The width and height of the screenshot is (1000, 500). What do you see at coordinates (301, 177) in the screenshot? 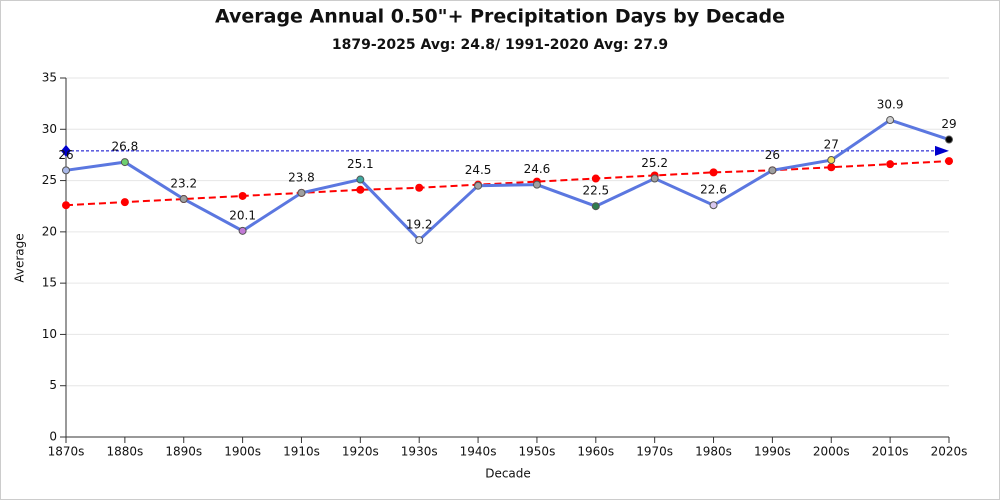
I see `data-label: 23.8` at bounding box center [301, 177].